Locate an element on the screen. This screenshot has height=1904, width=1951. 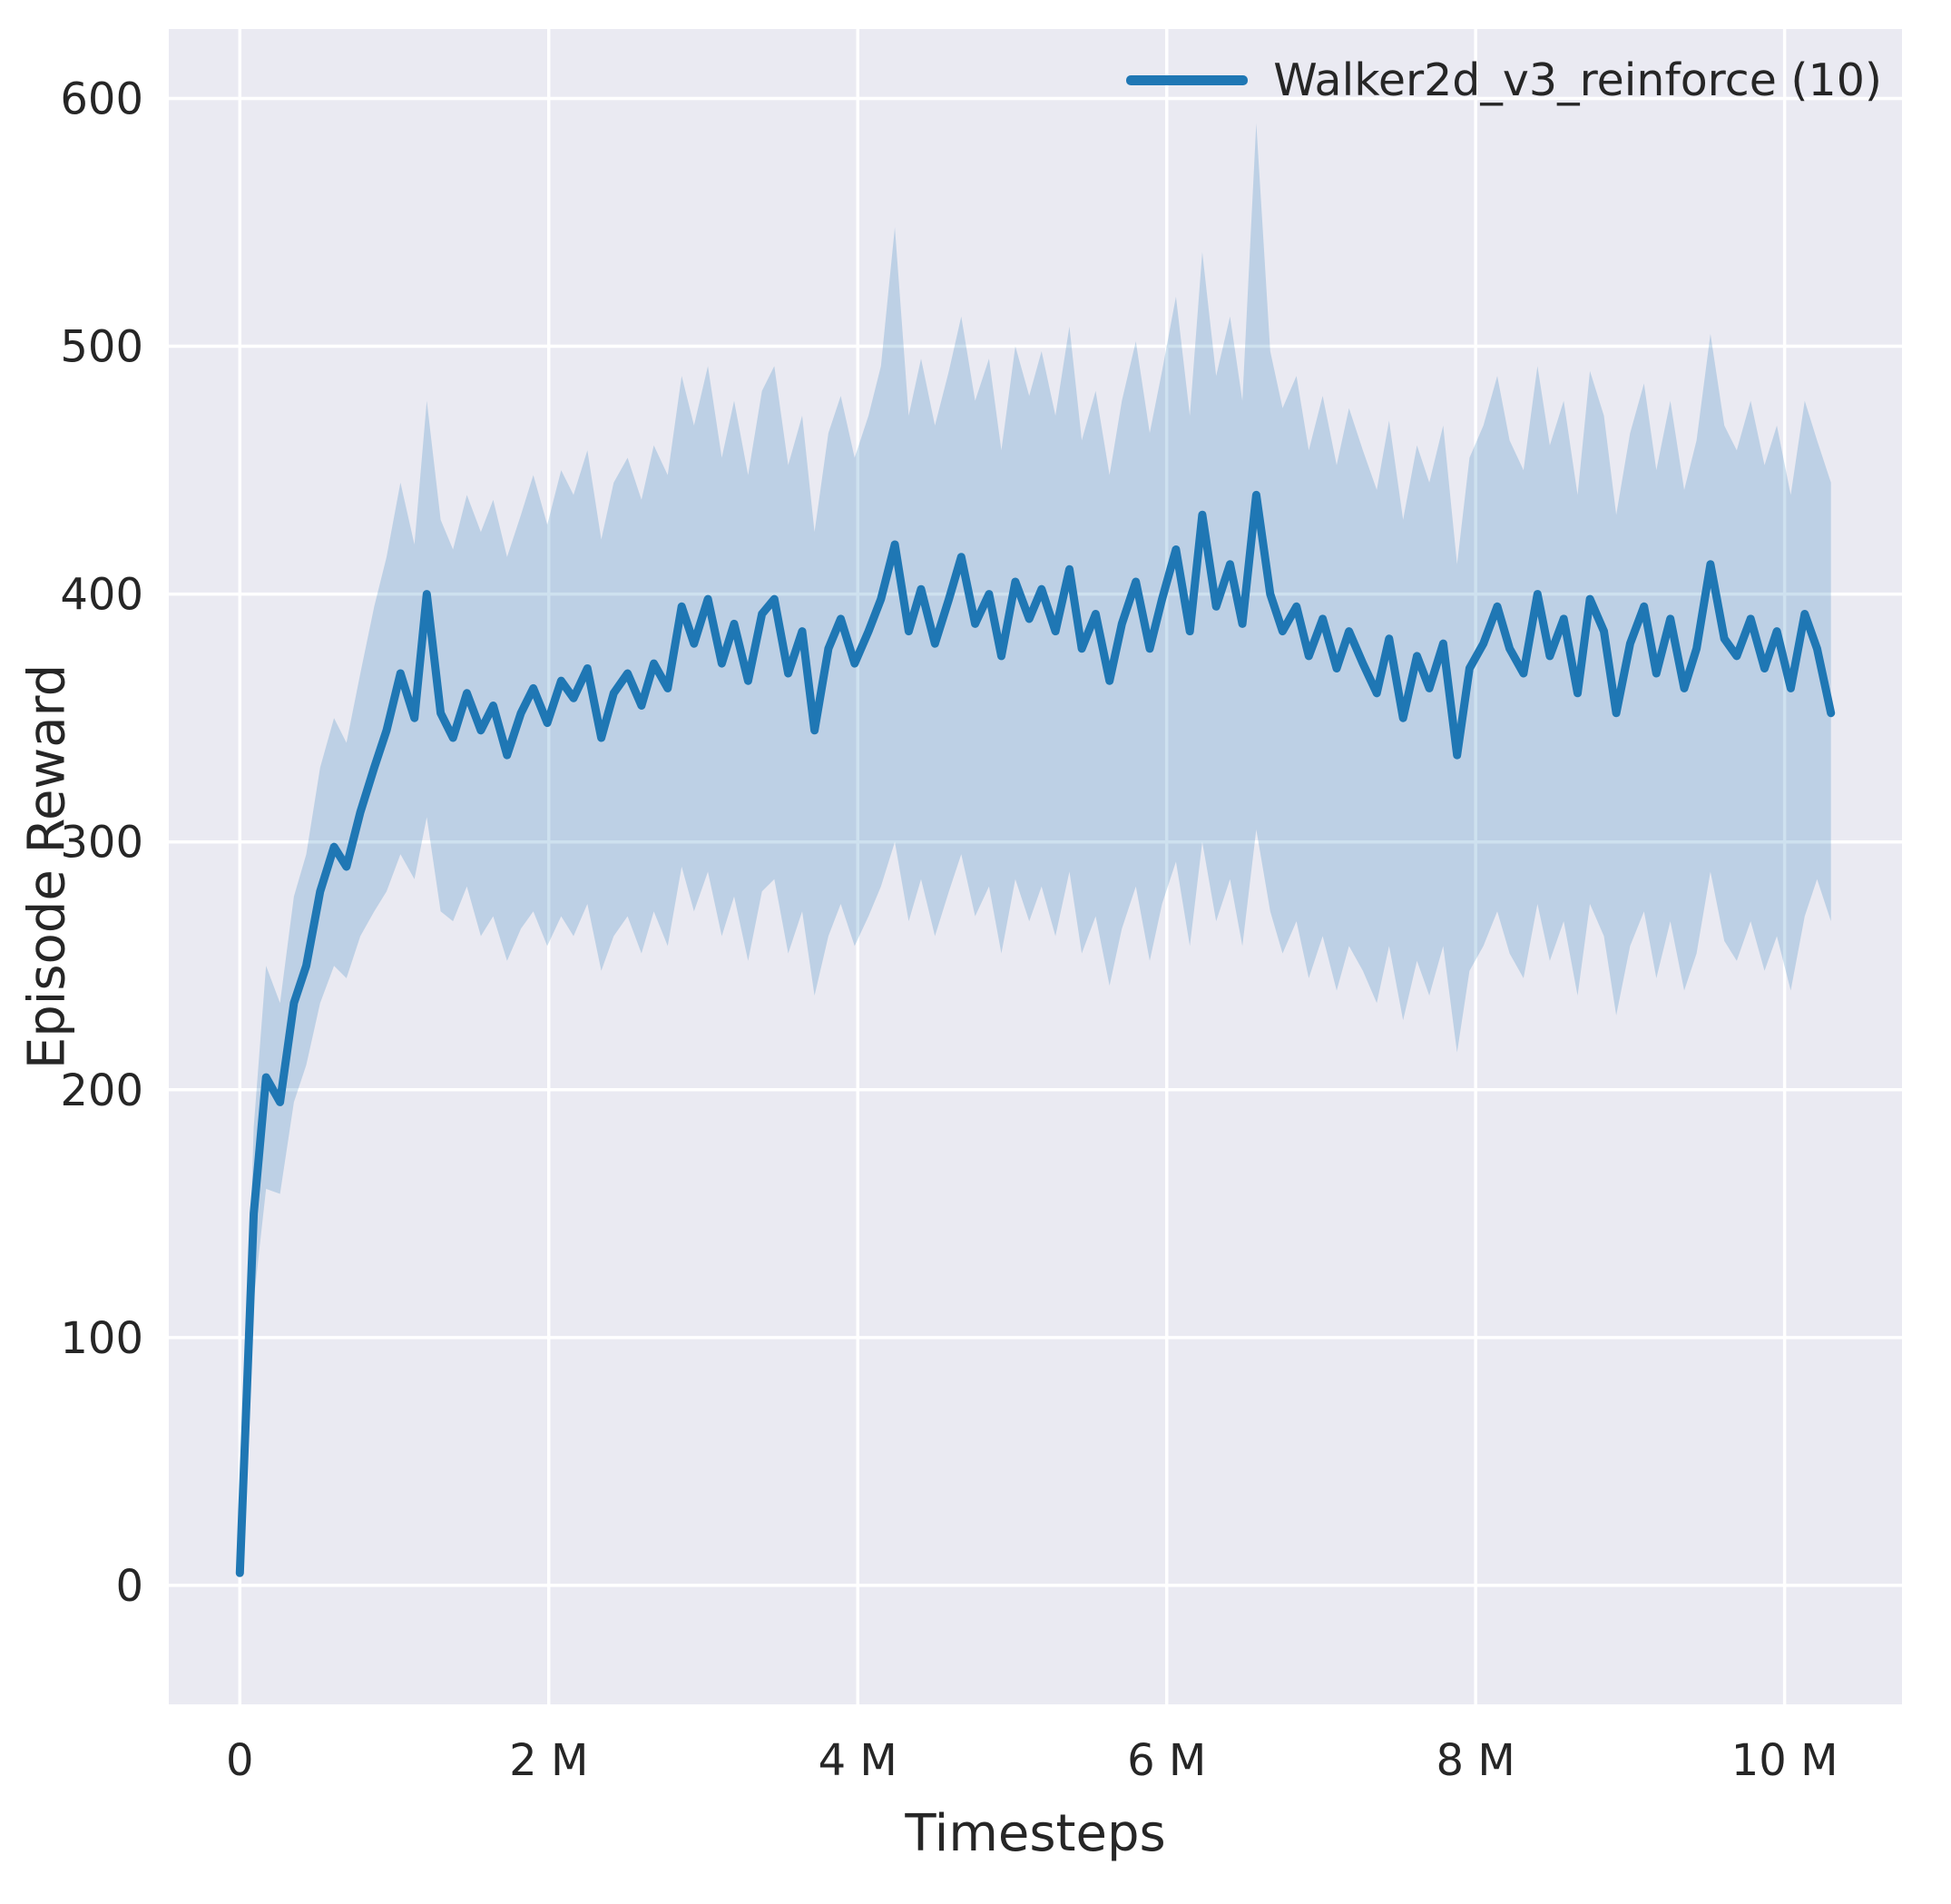
y-tick-label: 600 is located at coordinates (102, 99).